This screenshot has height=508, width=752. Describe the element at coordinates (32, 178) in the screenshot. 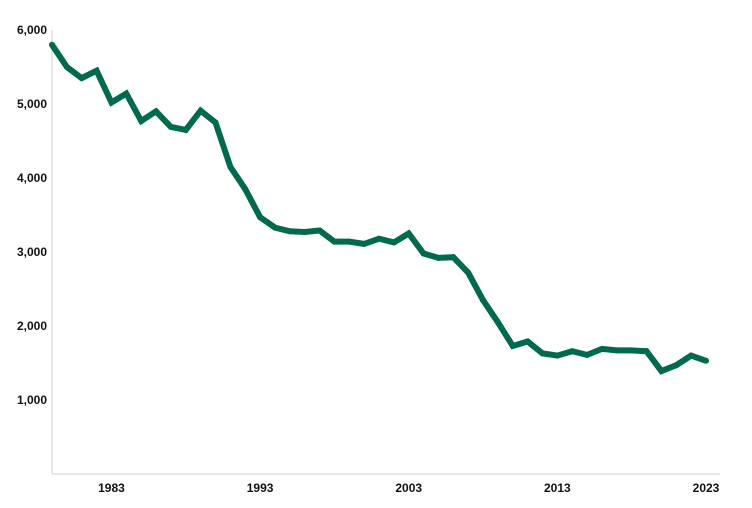

I see `y-tick-label: 4,000` at that location.